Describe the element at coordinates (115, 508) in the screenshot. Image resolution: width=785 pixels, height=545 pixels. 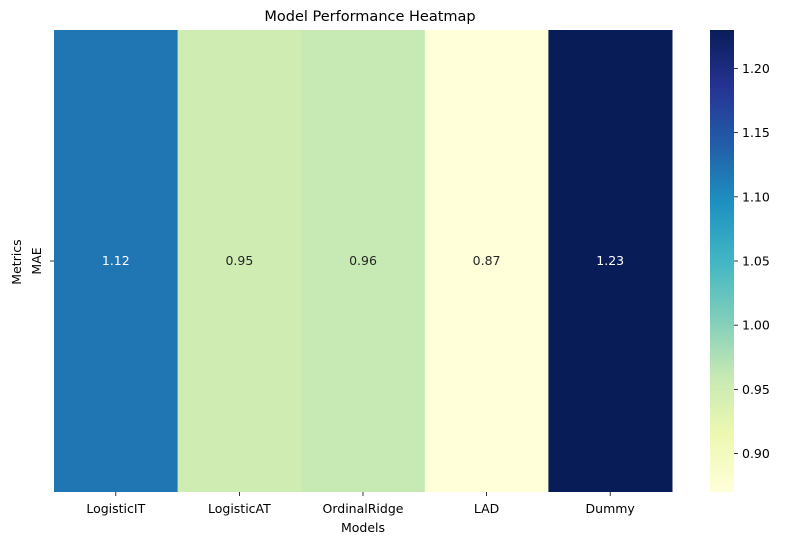
I see `x-tick-label: LogisticIT` at that location.